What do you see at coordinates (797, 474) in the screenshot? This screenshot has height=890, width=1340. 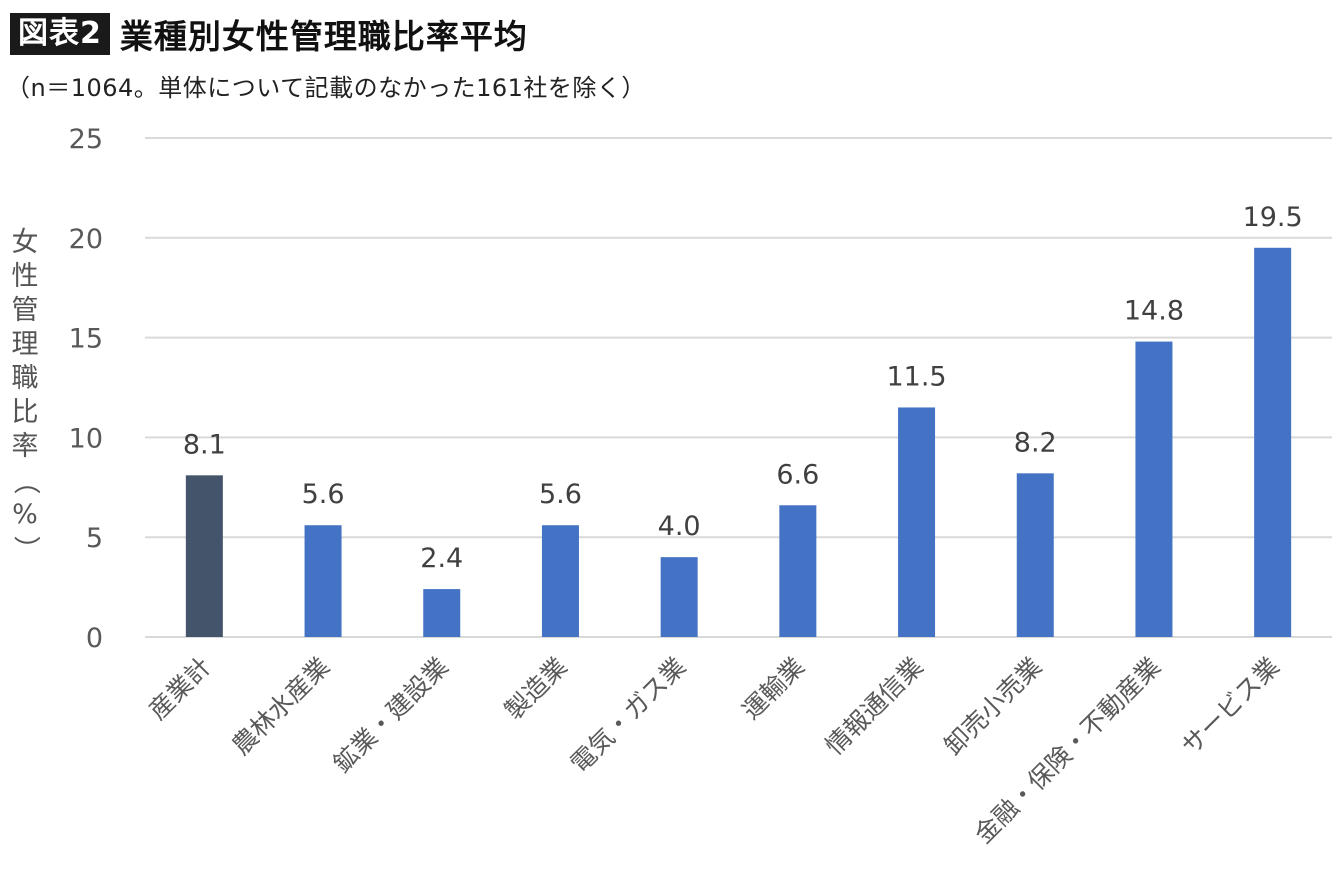 I see `data-label: 6.6` at bounding box center [797, 474].